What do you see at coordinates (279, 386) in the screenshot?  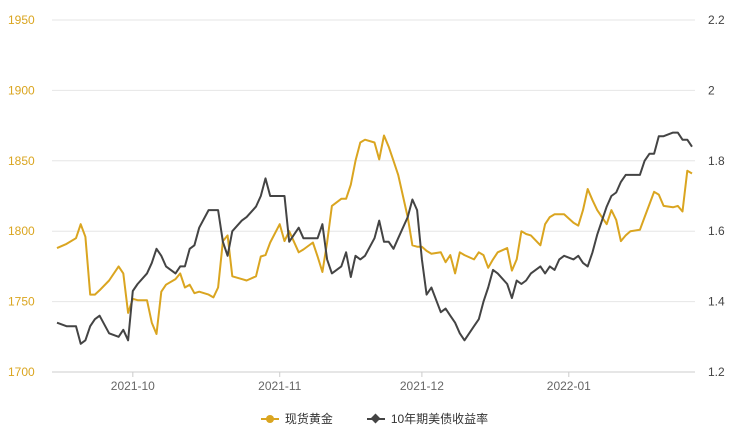 I see `x-tick-label: 2021-11` at bounding box center [279, 386].